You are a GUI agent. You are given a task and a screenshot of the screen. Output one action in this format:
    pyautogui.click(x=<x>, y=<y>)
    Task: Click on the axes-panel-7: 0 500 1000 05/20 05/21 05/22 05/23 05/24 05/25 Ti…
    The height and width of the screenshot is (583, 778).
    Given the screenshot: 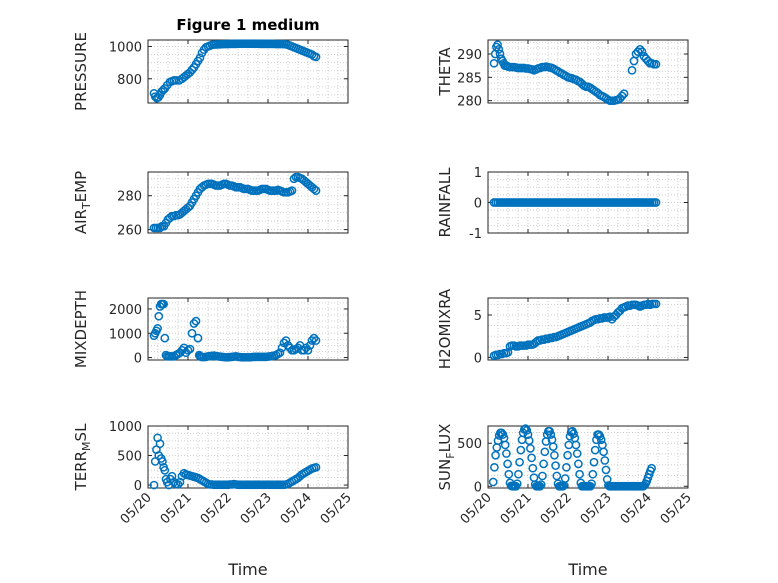 What is the action you would take?
    pyautogui.click(x=213, y=499)
    